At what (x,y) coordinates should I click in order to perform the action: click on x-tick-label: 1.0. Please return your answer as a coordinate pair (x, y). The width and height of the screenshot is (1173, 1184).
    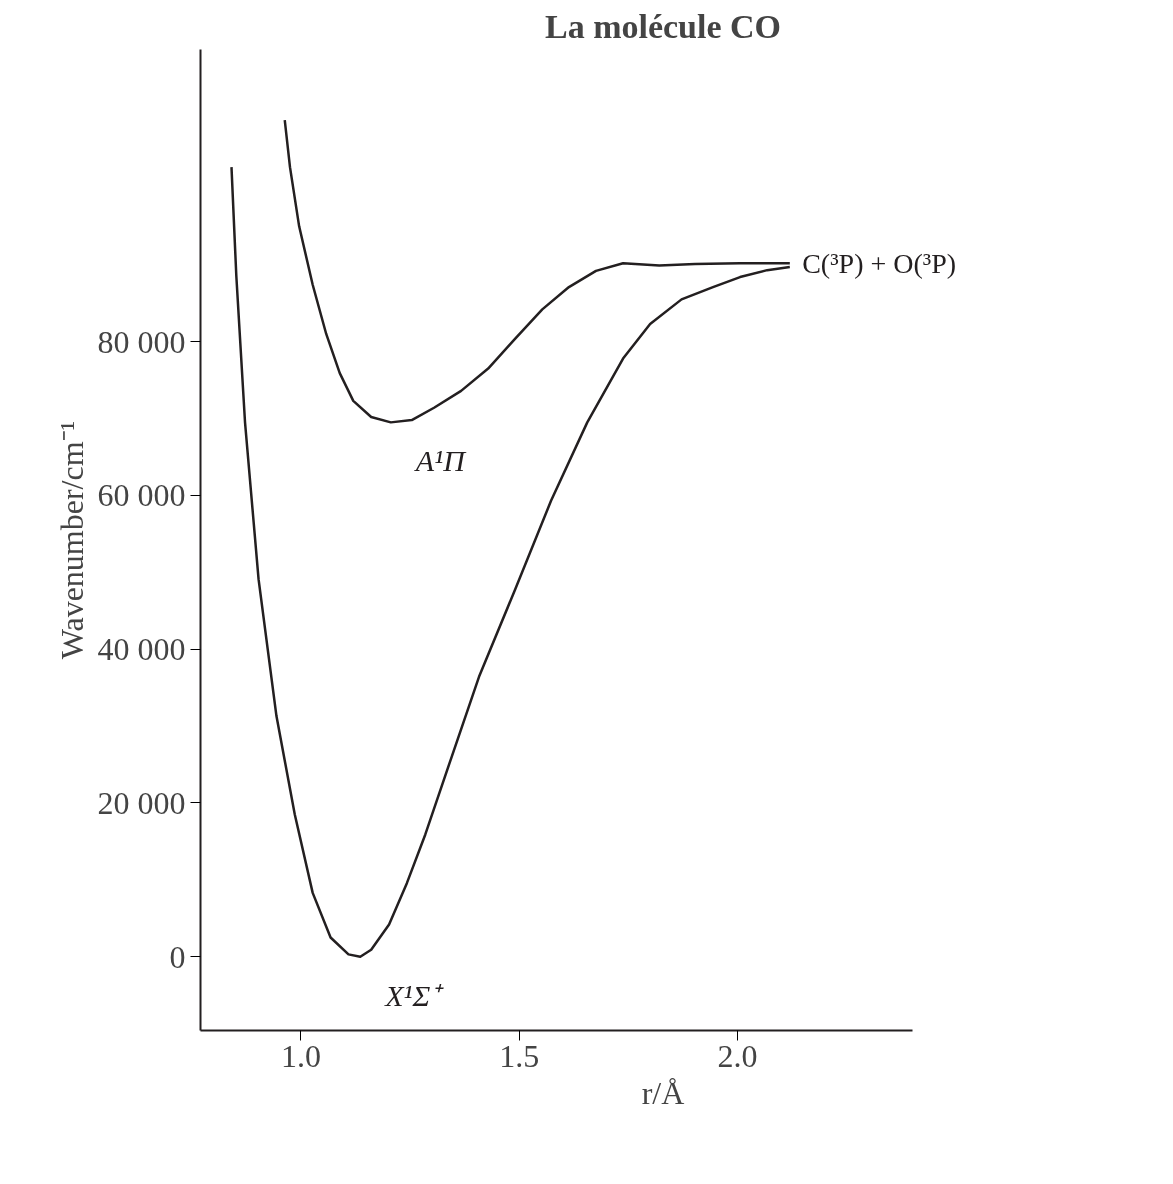
    Looking at the image, I should click on (300, 1055).